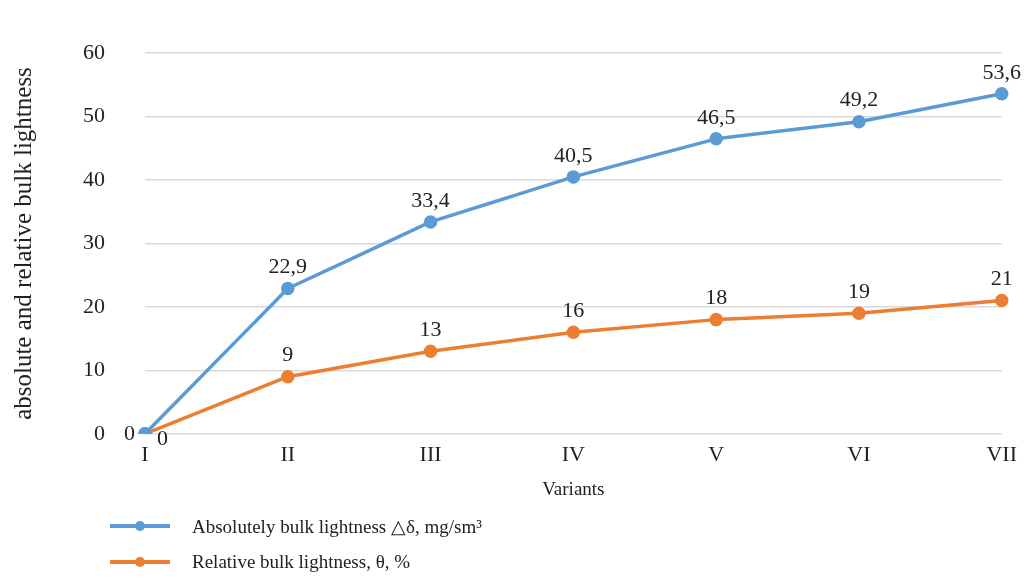 This screenshot has height=582, width=1025. I want to click on data-label: 13, so click(430, 329).